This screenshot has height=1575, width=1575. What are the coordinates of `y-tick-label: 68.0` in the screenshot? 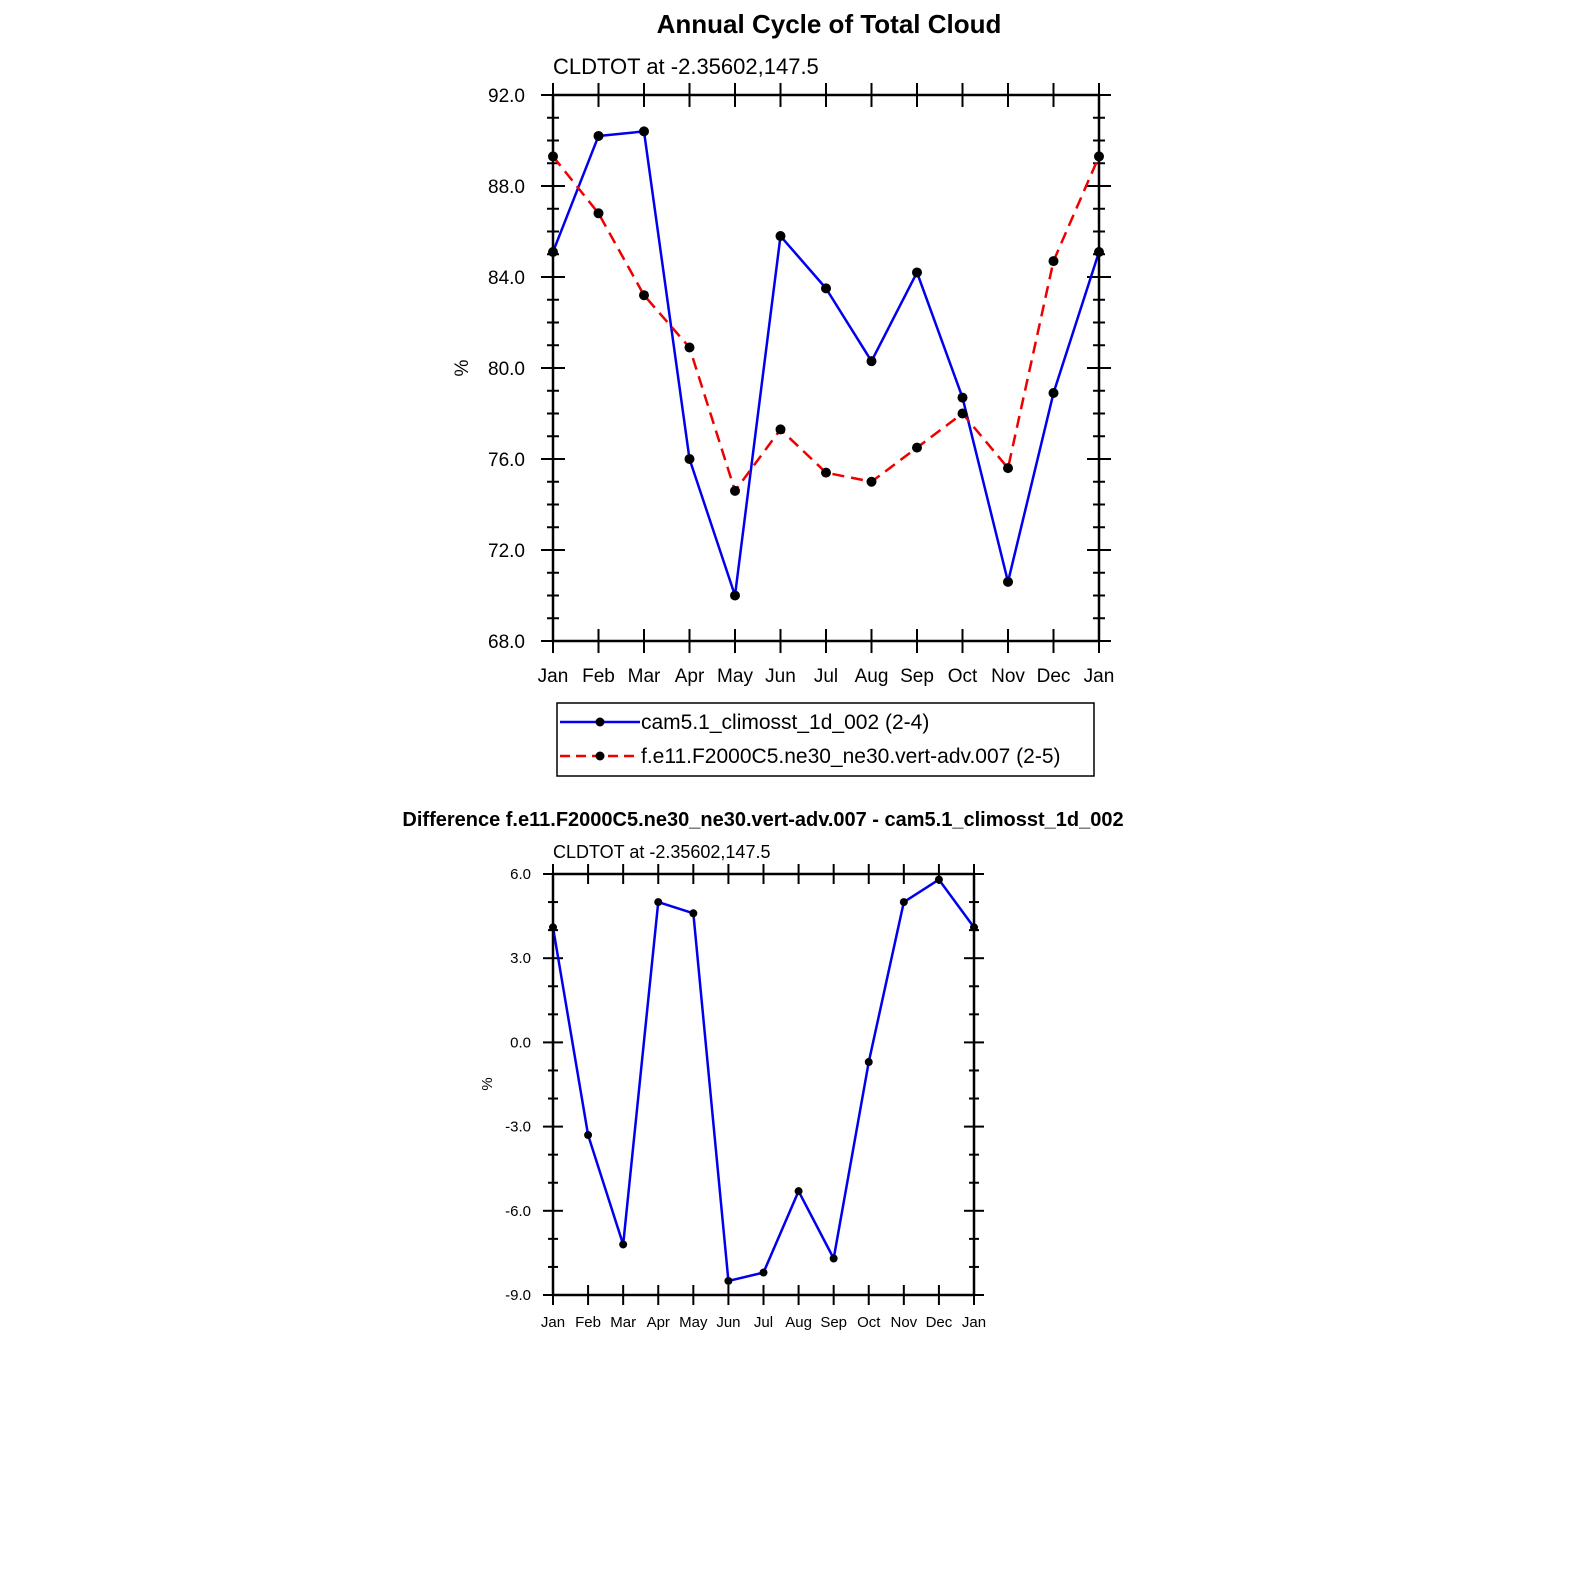 It's located at (506, 642).